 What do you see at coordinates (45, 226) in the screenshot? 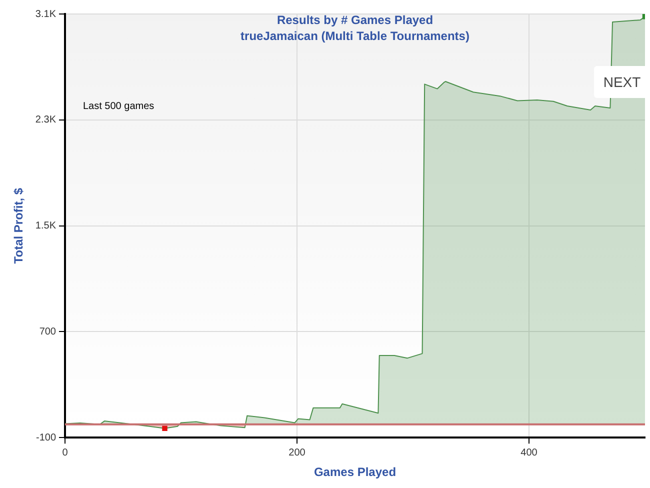
I see `y-tick-label: 1.5K` at bounding box center [45, 226].